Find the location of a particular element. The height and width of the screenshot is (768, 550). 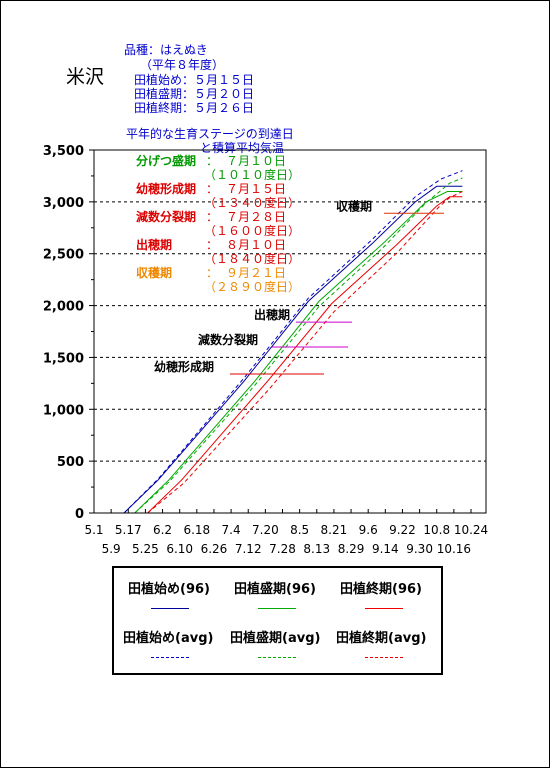

stage-marker-label: 収穫期 is located at coordinates (354, 205).